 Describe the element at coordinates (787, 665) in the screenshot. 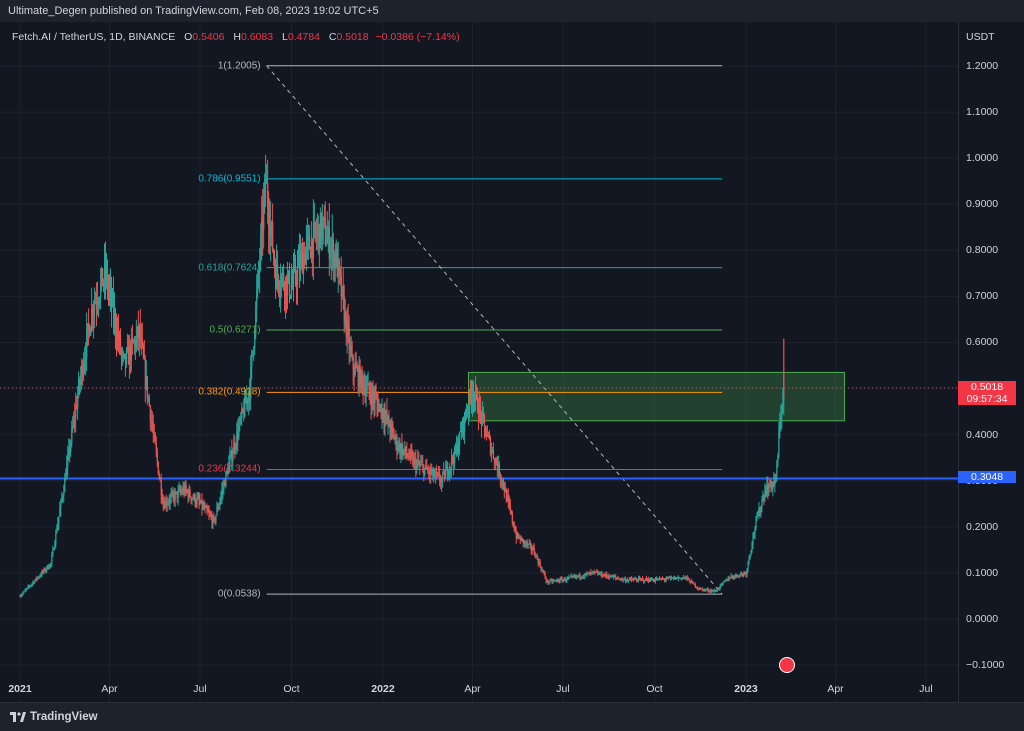

I see `us-flag-icon` at that location.